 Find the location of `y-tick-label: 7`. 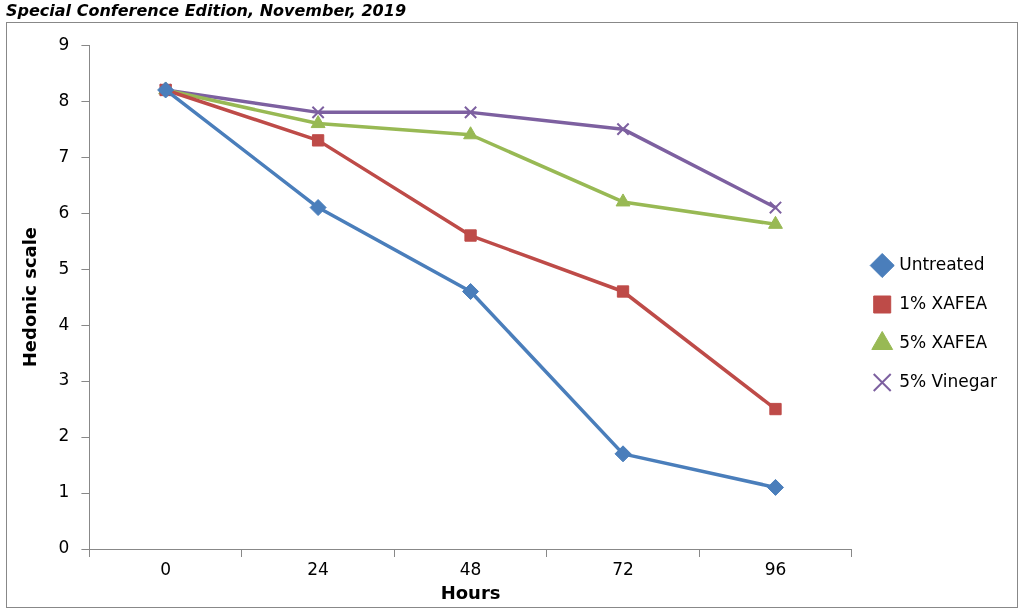

y-tick-label: 7 is located at coordinates (64, 155).